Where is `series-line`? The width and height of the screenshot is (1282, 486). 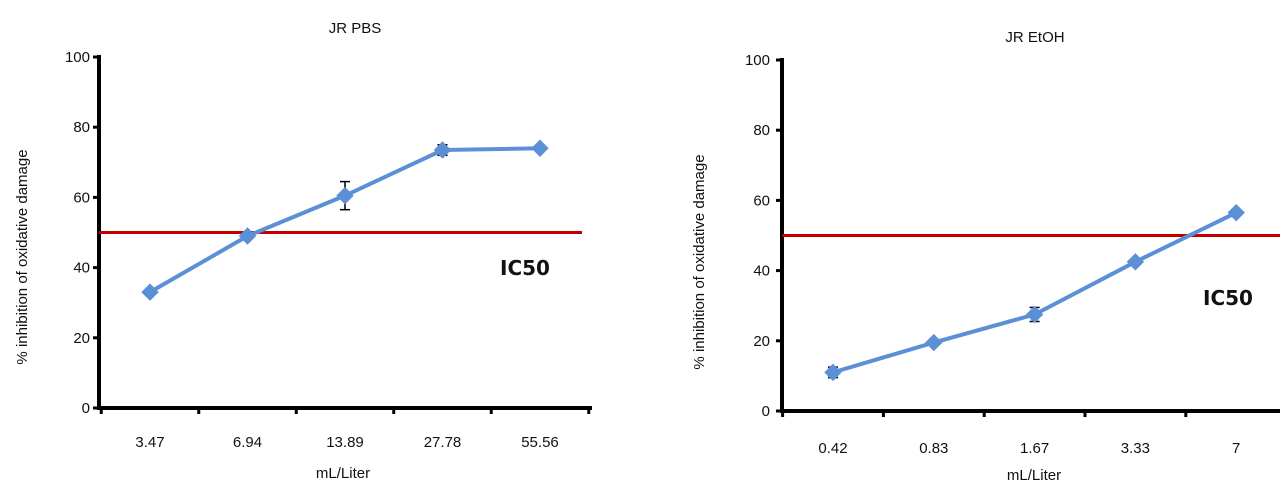 series-line is located at coordinates (345, 220).